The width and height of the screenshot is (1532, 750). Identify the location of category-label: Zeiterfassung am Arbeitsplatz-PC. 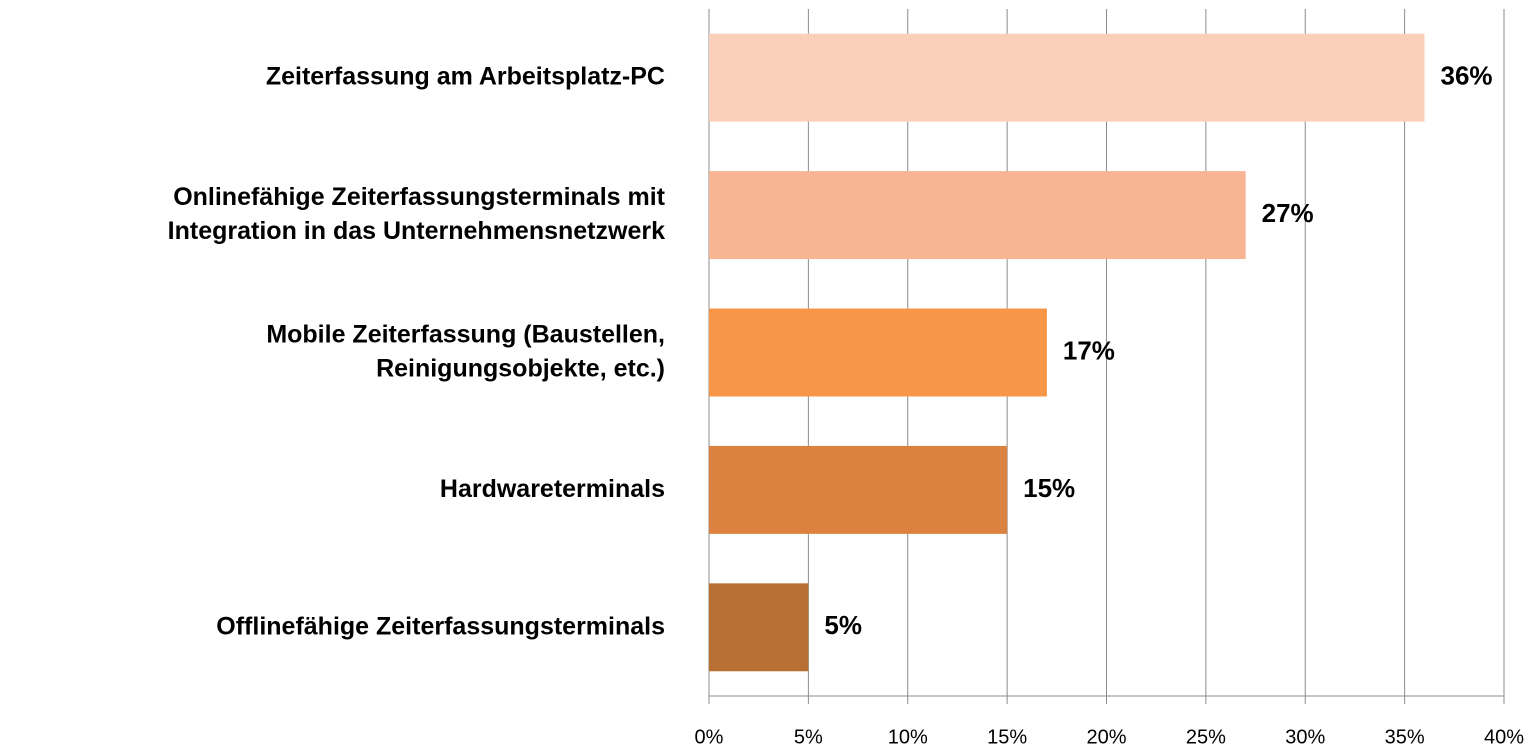
(465, 76).